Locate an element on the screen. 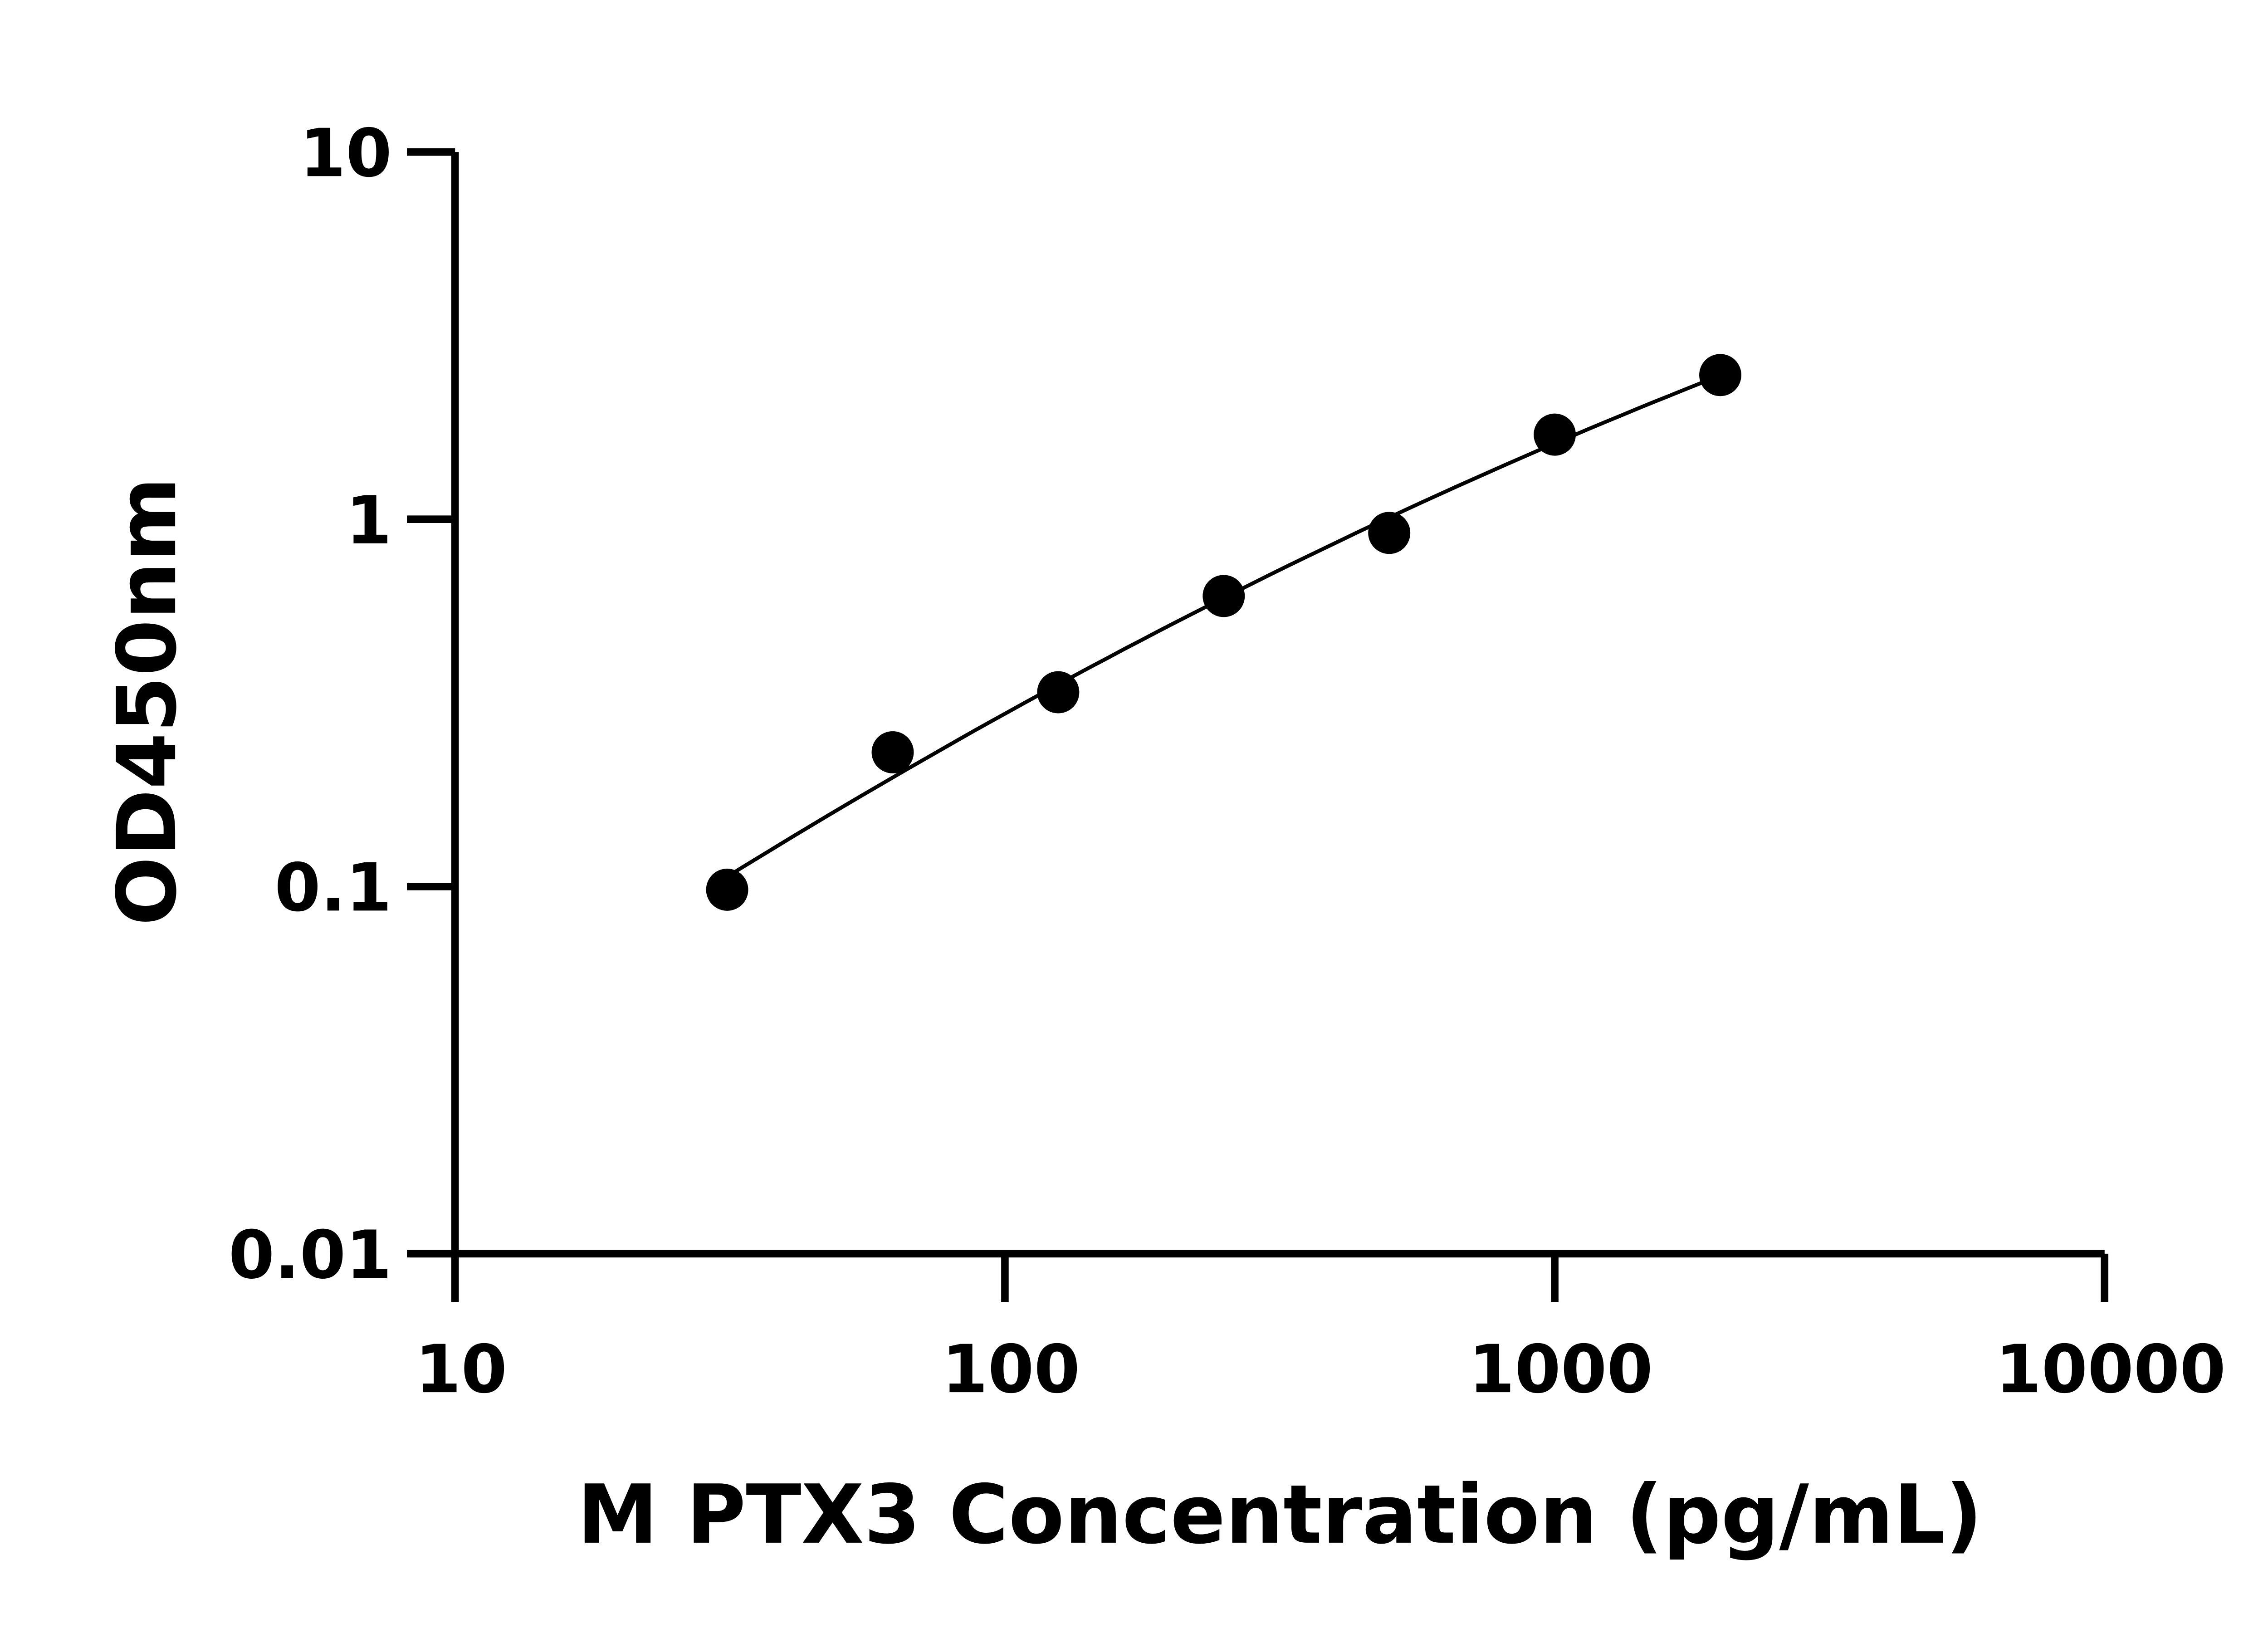  x-tick-label: 10000 is located at coordinates (2111, 1369).